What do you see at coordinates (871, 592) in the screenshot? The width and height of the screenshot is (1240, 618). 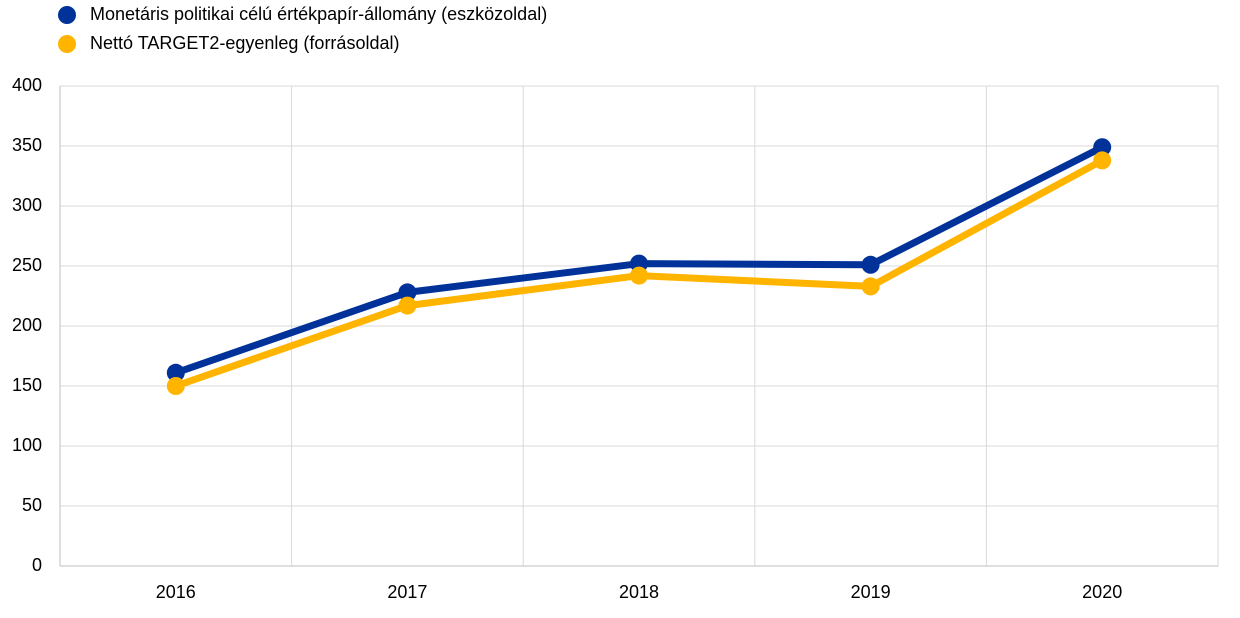 I see `x-tick-label: 2019` at bounding box center [871, 592].